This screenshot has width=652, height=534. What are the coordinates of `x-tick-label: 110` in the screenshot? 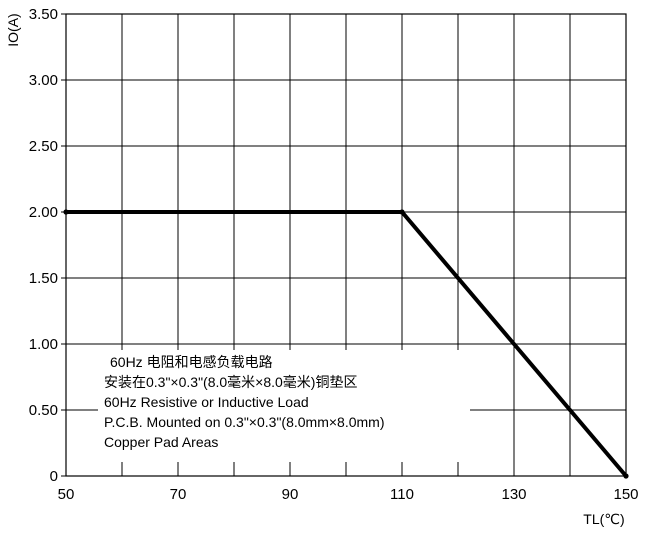 It's located at (402, 494).